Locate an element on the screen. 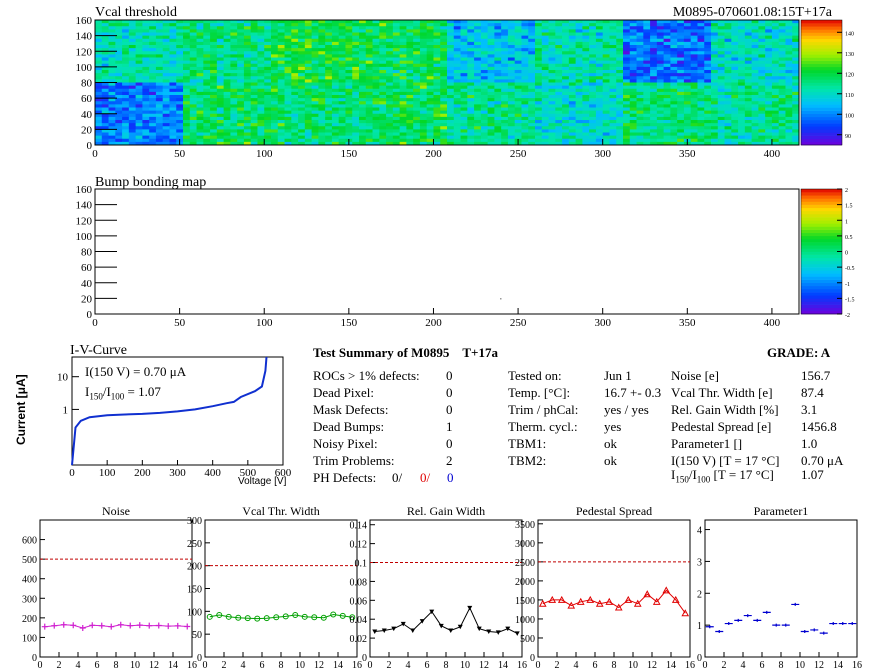 This screenshot has width=896, height=672. svg-text: 200 is located at coordinates (433, 154).